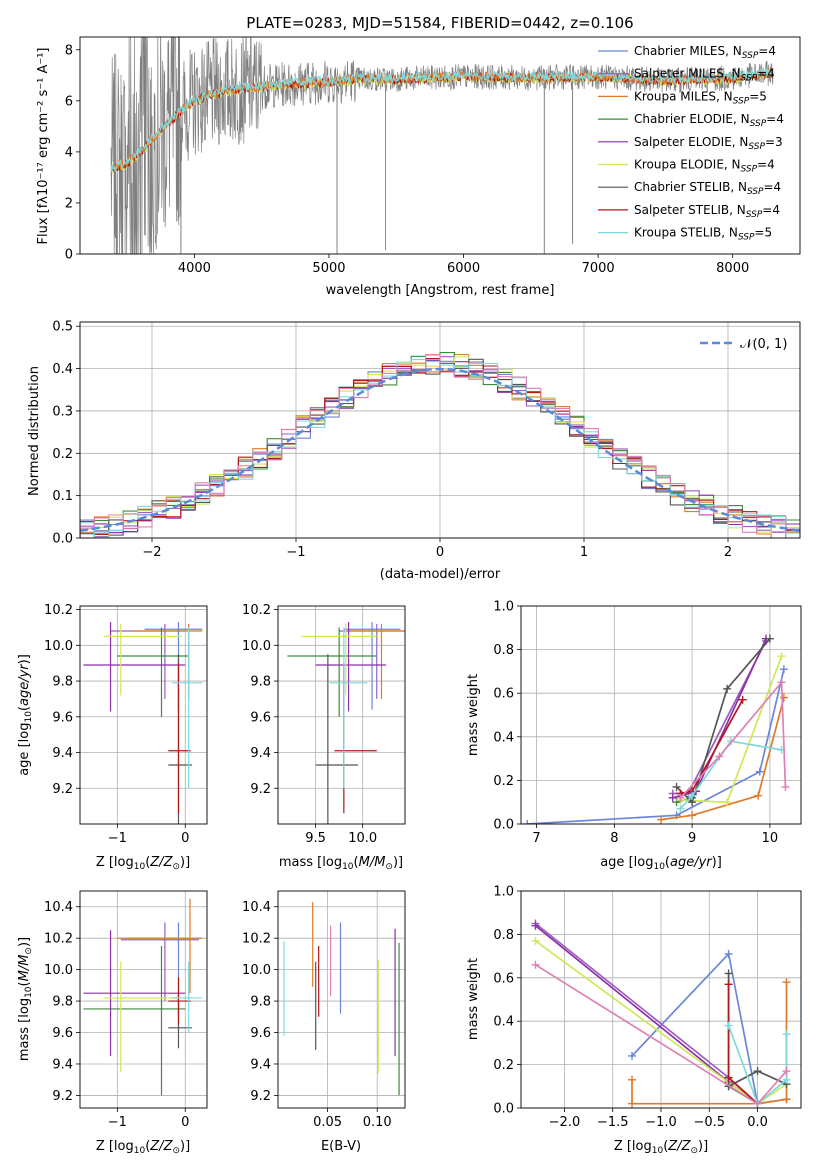  I want to click on y-tick-label: 0.3, so click(62, 411).